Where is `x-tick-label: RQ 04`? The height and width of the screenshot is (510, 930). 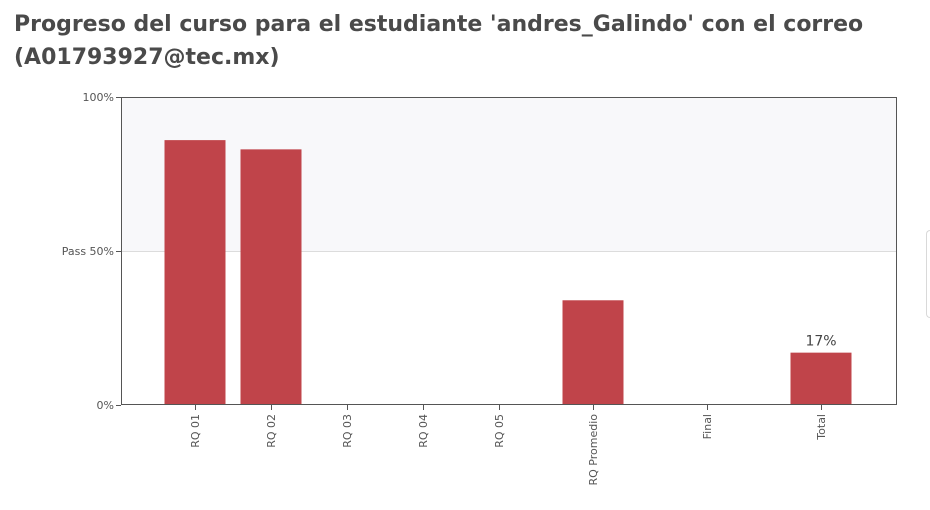
x-tick-label: RQ 04 is located at coordinates (423, 431).